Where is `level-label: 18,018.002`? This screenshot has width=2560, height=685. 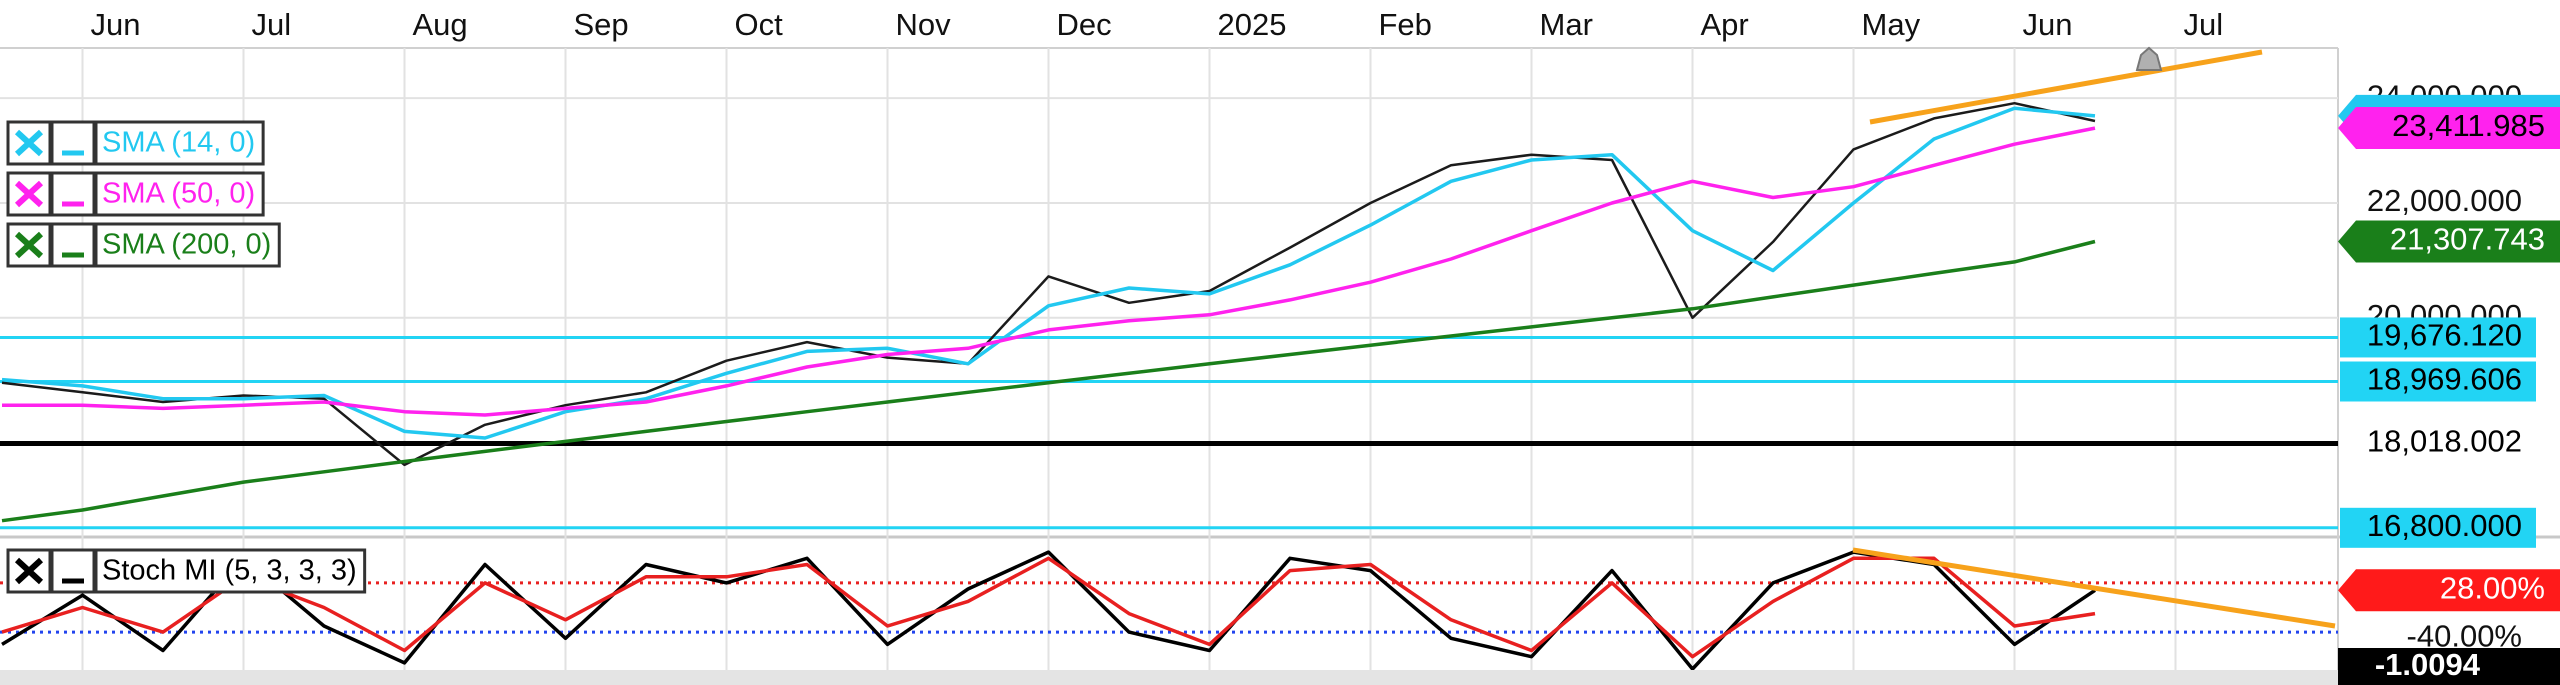
level-label: 18,018.002 is located at coordinates (2444, 441).